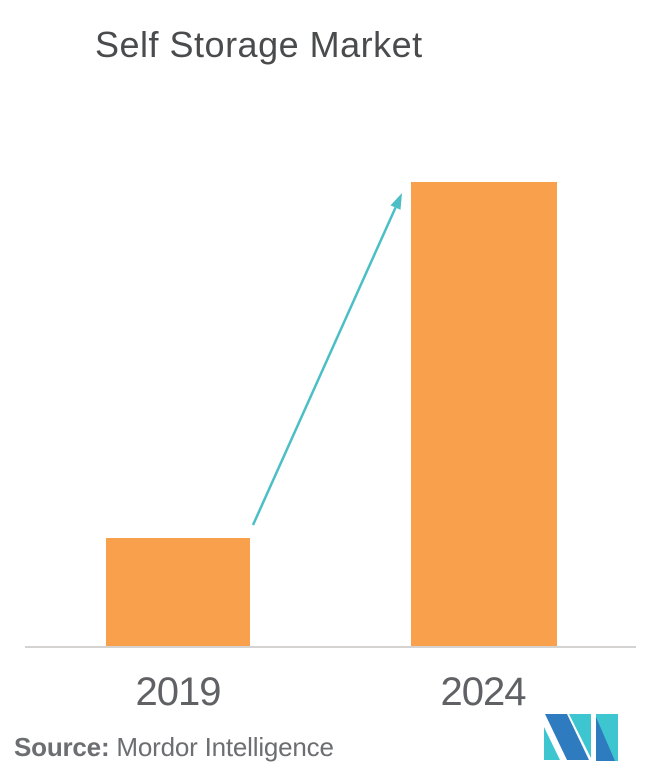  I want to click on x-tick-label-2019: 2019, so click(178, 692).